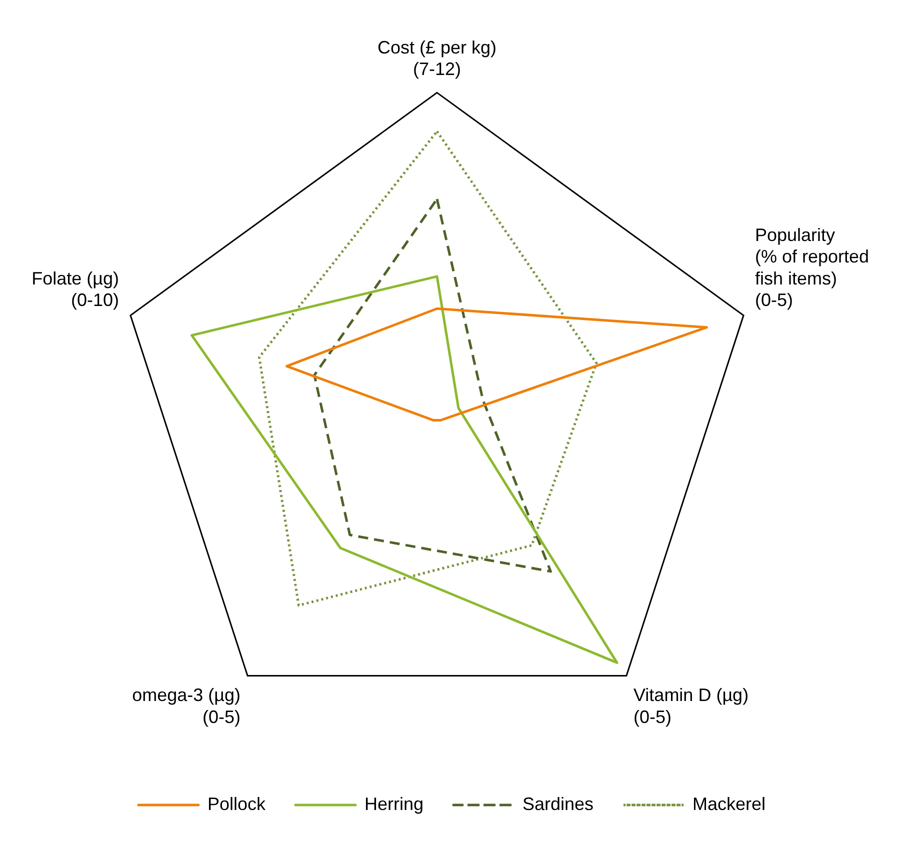 The image size is (904, 844). I want to click on spoke-label: Cost (£ per kg) (7-12), so click(437, 58).